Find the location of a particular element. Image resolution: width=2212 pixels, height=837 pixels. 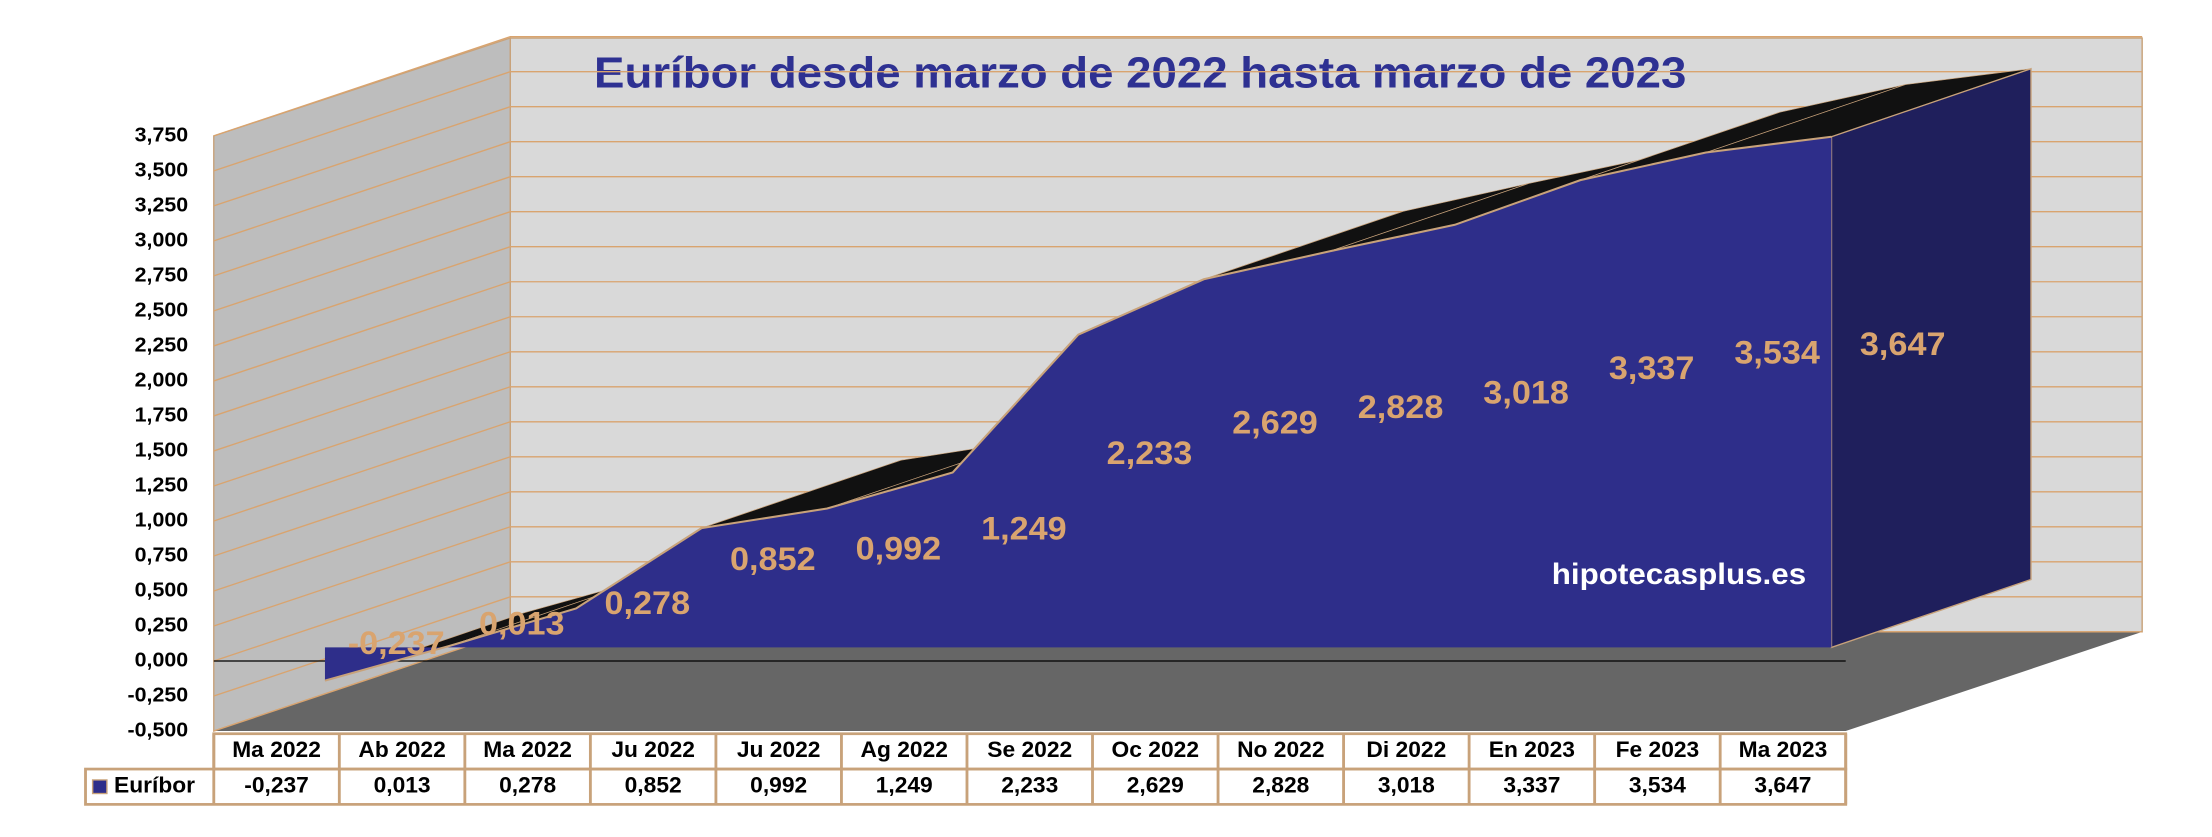

data-label: 0,013 is located at coordinates (522, 624).